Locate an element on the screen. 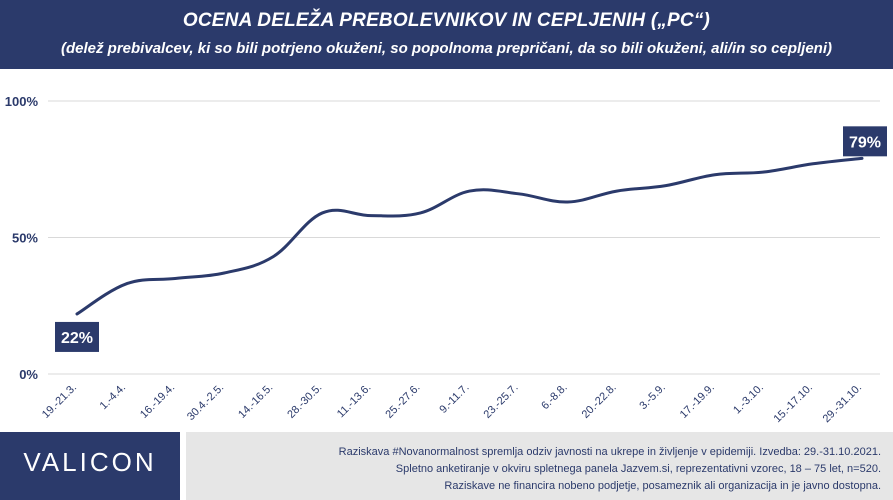 The height and width of the screenshot is (500, 893). data-label: 79% is located at coordinates (865, 141).